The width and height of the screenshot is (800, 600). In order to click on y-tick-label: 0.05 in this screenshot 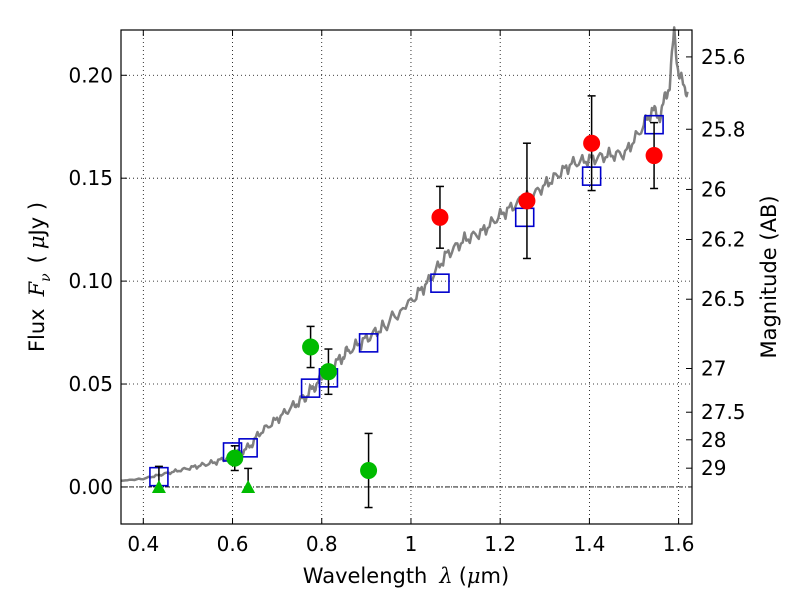, I will do `click(90, 384)`.